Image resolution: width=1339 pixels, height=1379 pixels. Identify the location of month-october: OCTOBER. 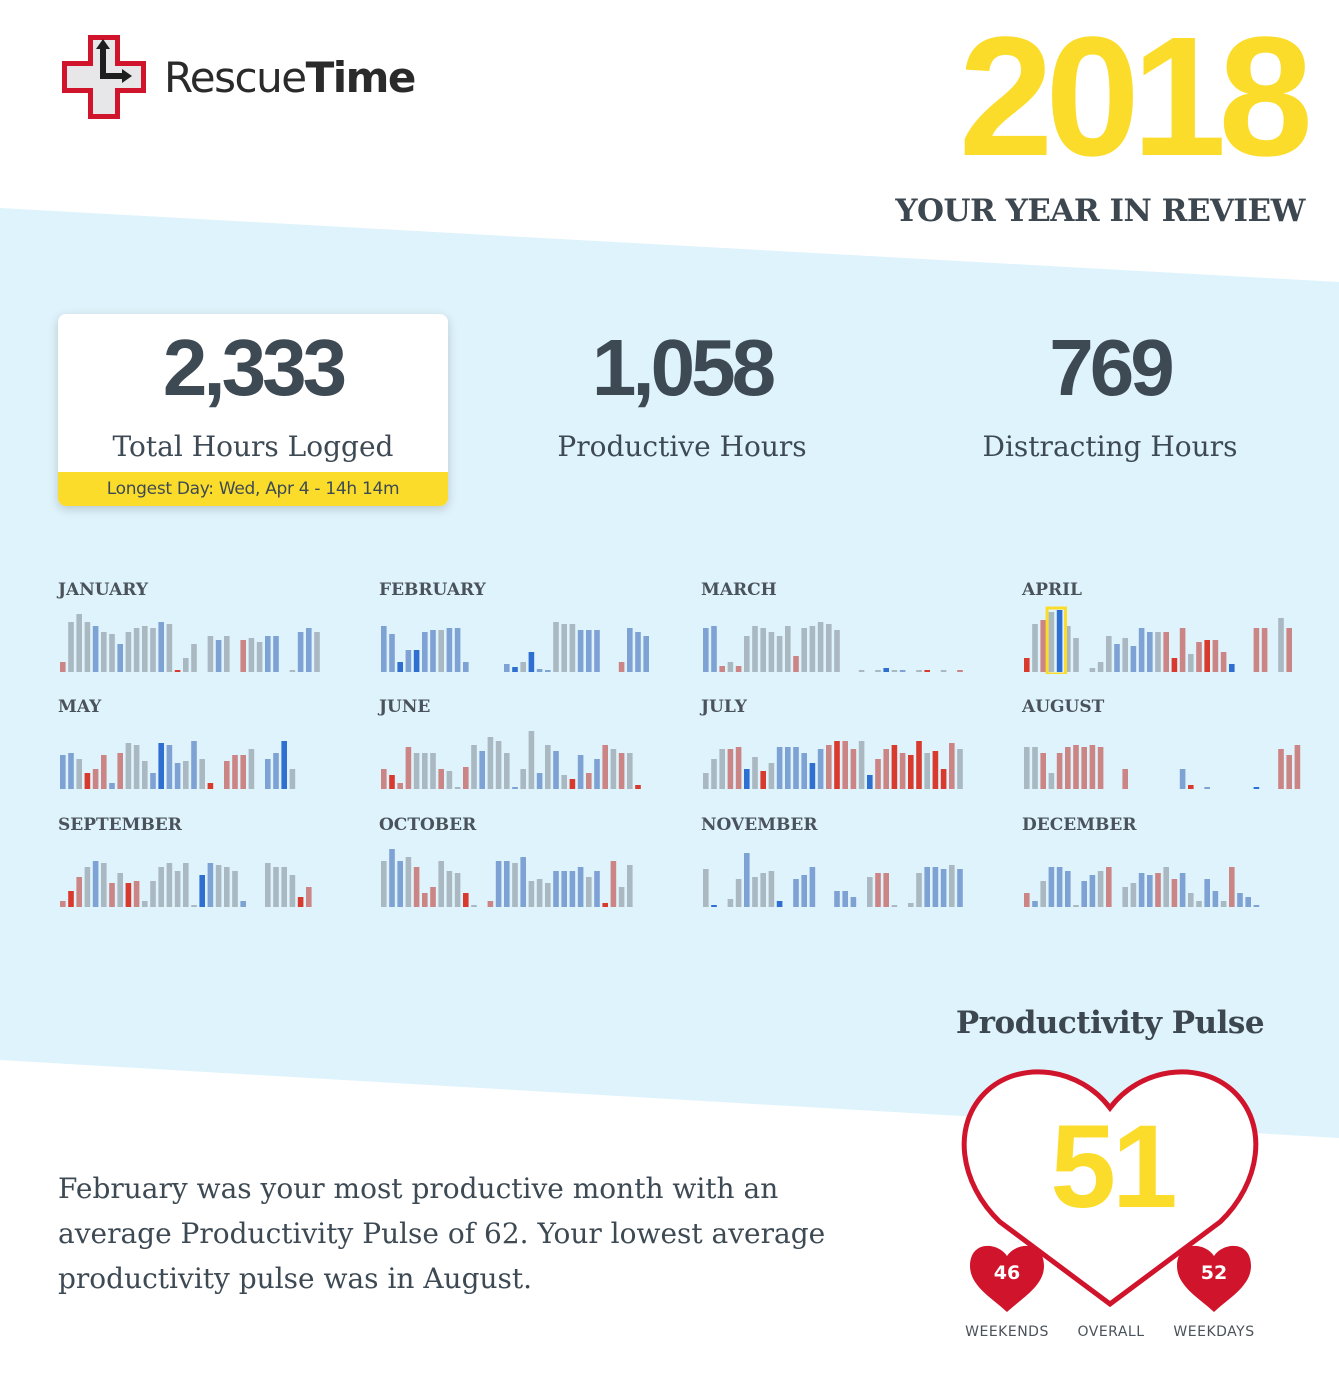
(519, 865).